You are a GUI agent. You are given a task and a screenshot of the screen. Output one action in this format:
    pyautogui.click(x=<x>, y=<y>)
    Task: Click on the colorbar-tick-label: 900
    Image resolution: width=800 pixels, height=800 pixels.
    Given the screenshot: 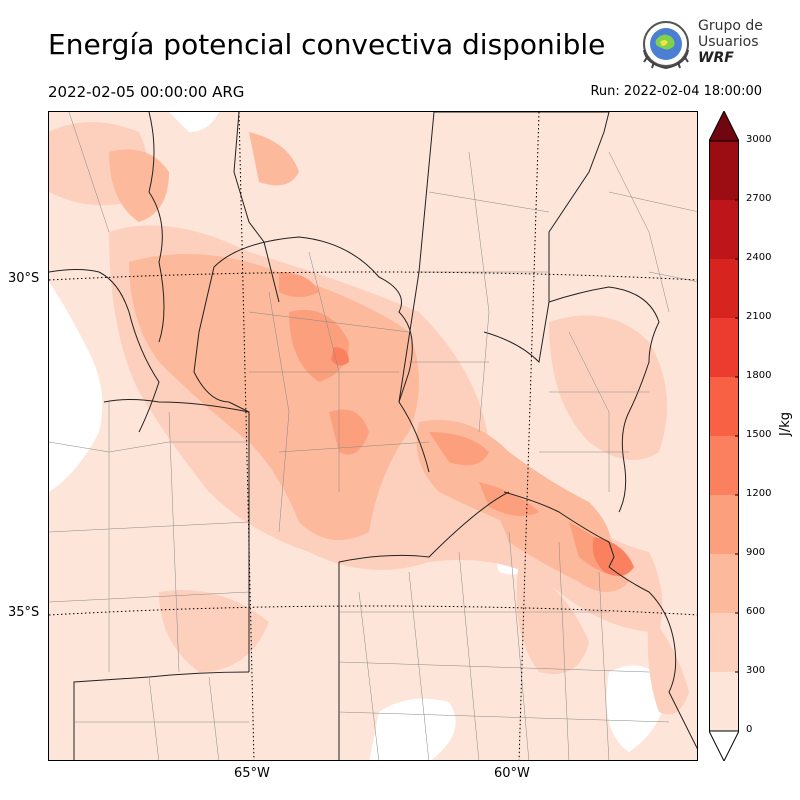 What is the action you would take?
    pyautogui.click(x=756, y=552)
    